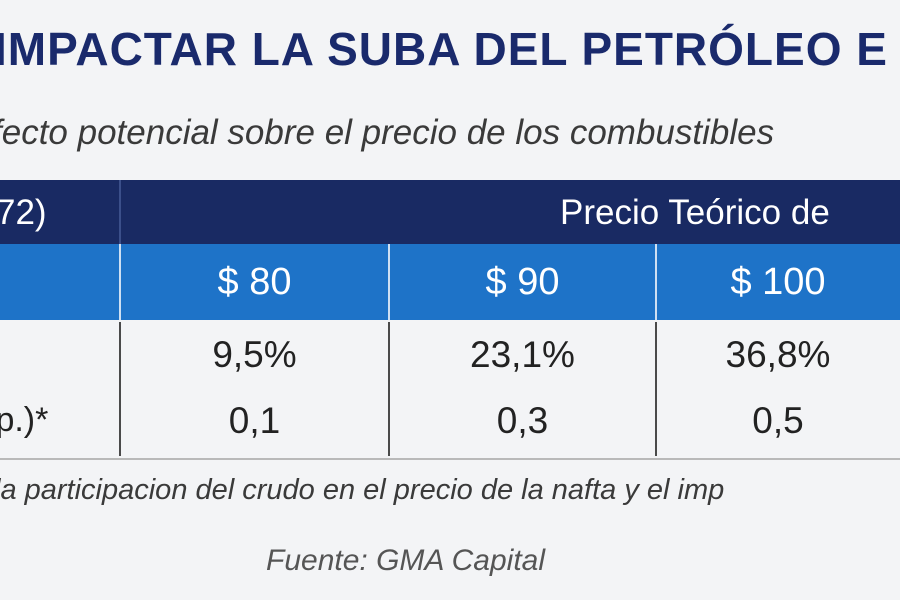 This screenshot has width=900, height=600. I want to click on table-bottom-rule, so click(450, 459).